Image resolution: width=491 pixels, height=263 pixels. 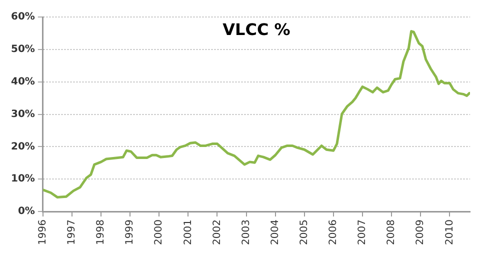 I want to click on x-tick-label: 2004, so click(x=275, y=233).